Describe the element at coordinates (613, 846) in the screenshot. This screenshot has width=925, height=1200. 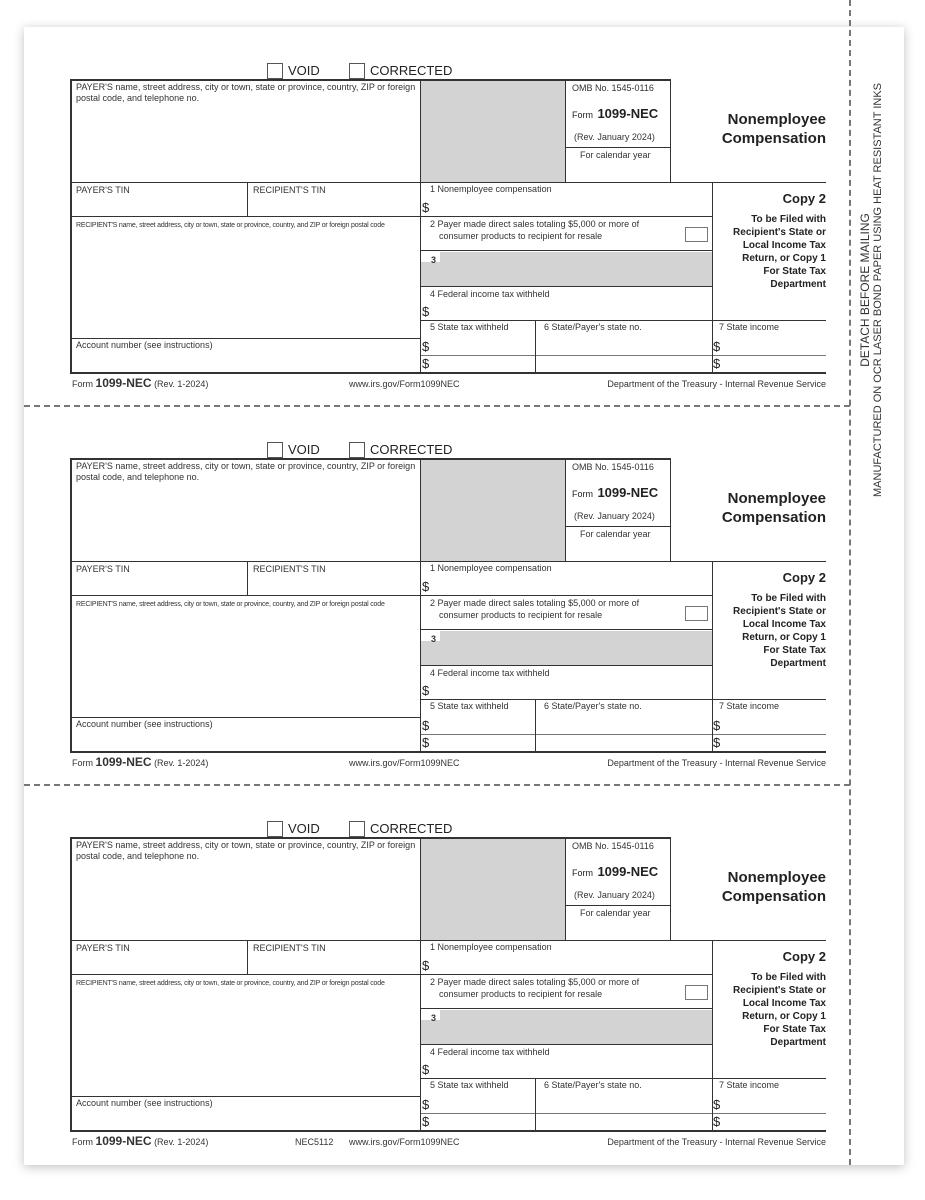
I see `omb-number: OMB No. 1545-0116` at that location.